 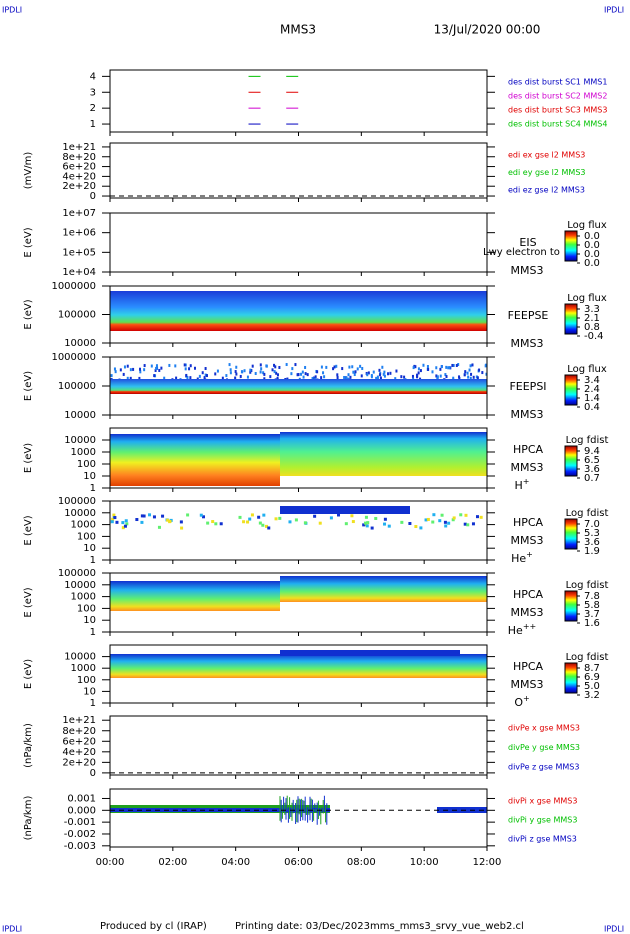 I want to click on y-tick-label: 2e+20, so click(x=79, y=186).